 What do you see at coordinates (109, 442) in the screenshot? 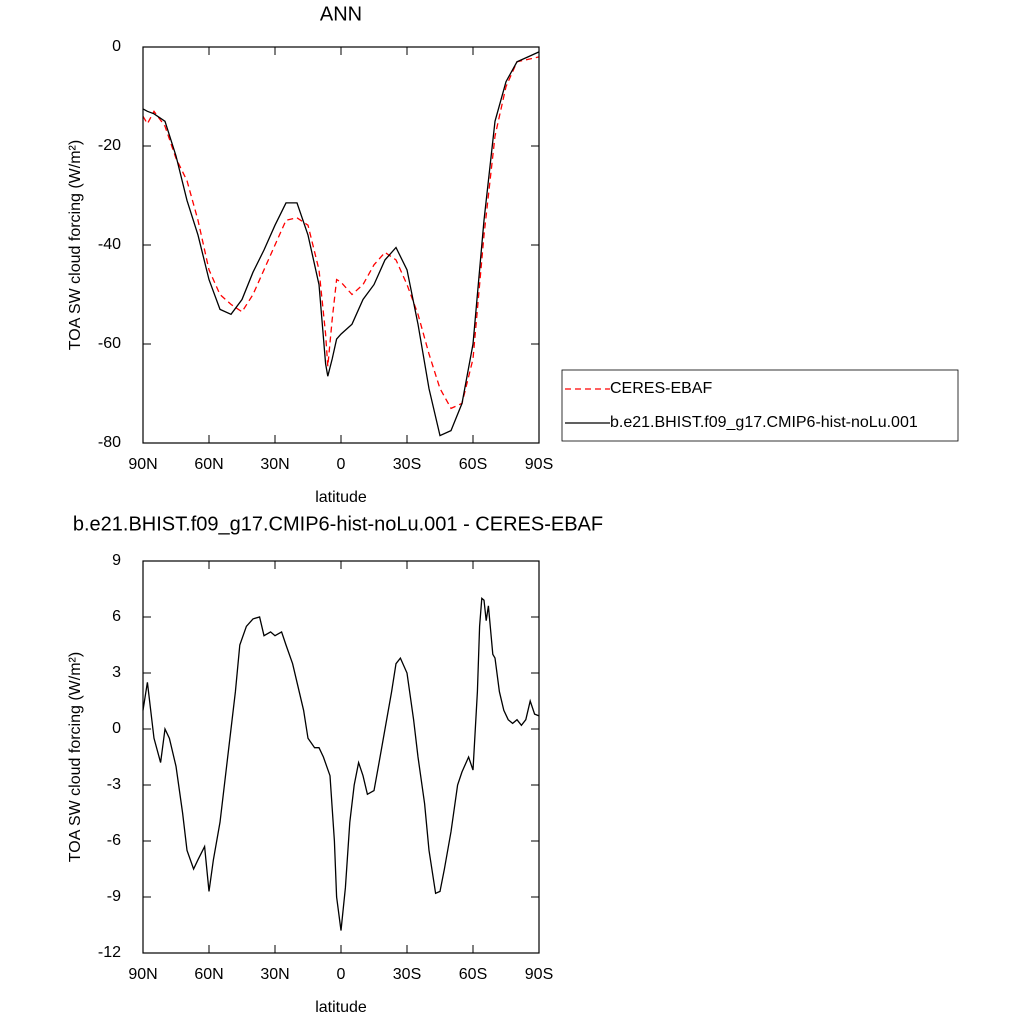
I see `y-tick-label: -80` at bounding box center [109, 442].